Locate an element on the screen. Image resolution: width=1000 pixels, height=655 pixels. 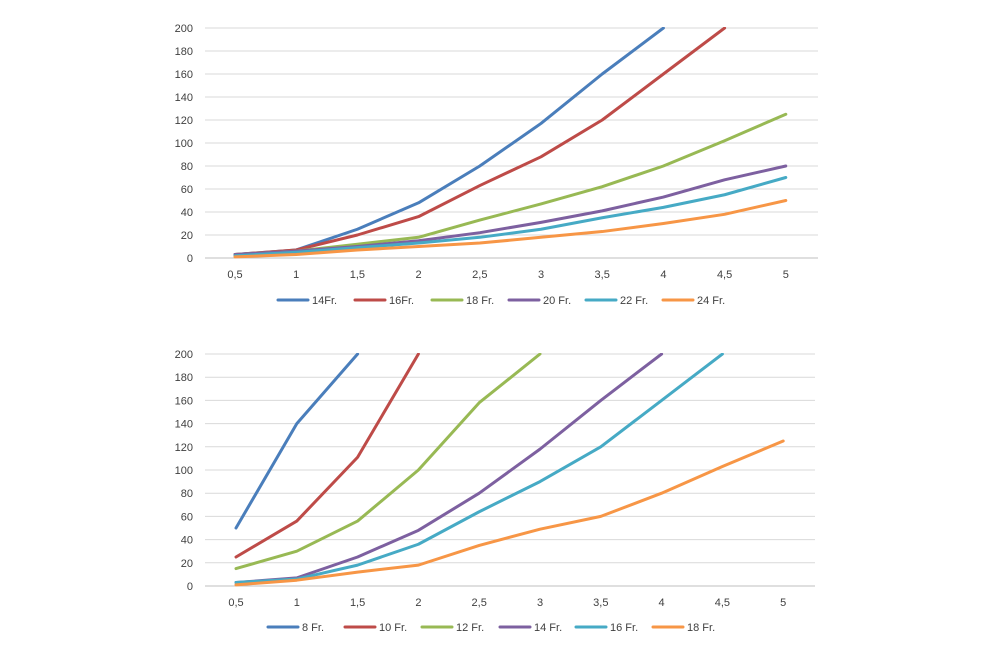
legend-label: 10 Fr. is located at coordinates (393, 628).